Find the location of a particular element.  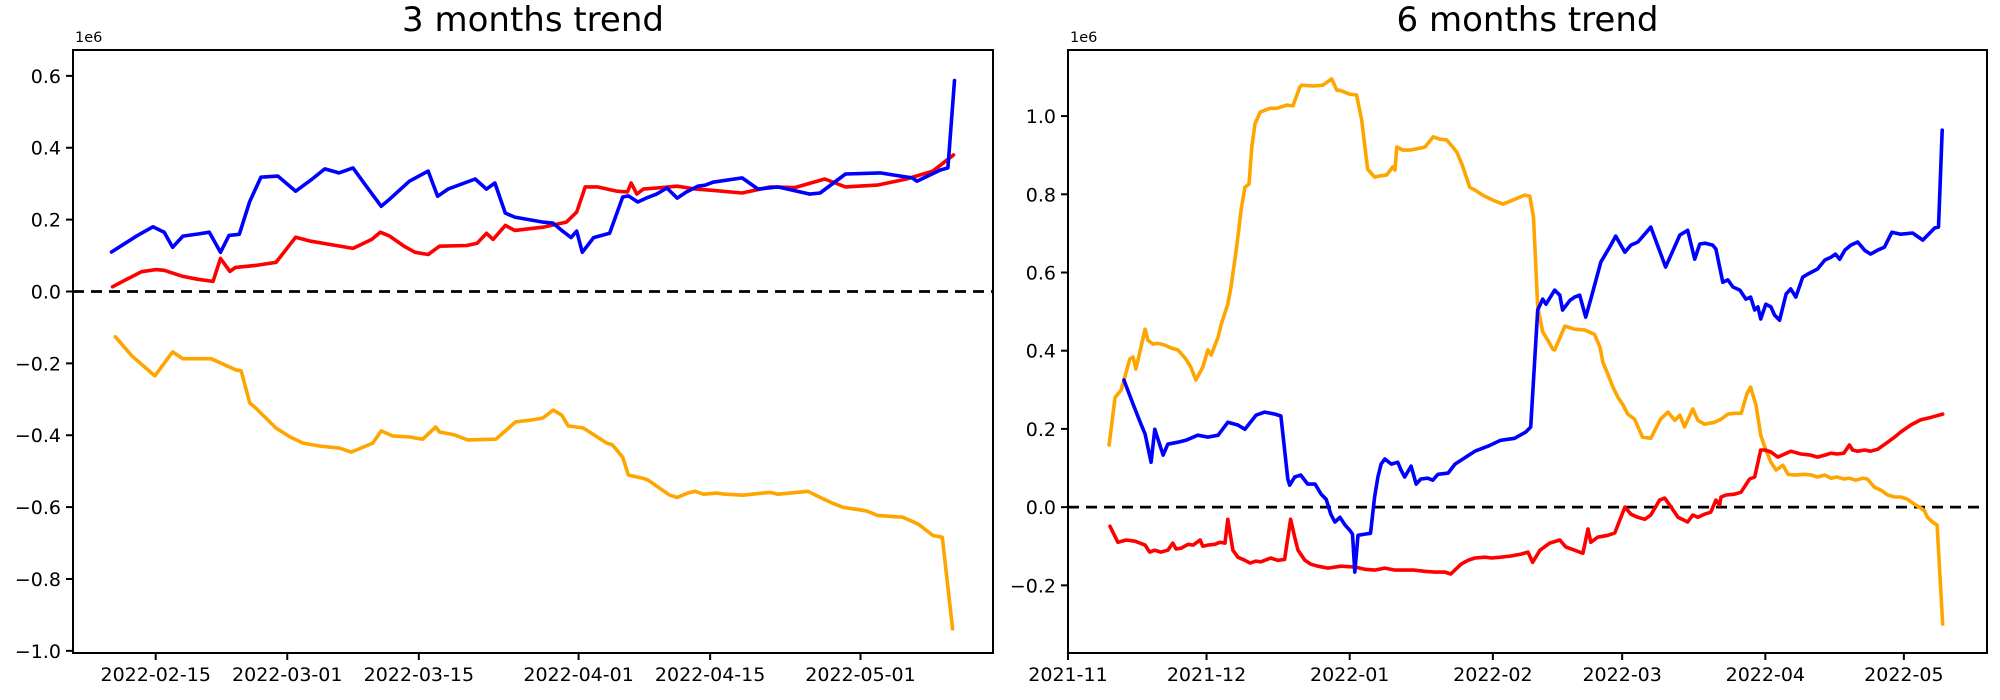

x-tick-label: 2022-04-01 is located at coordinates (578, 675).